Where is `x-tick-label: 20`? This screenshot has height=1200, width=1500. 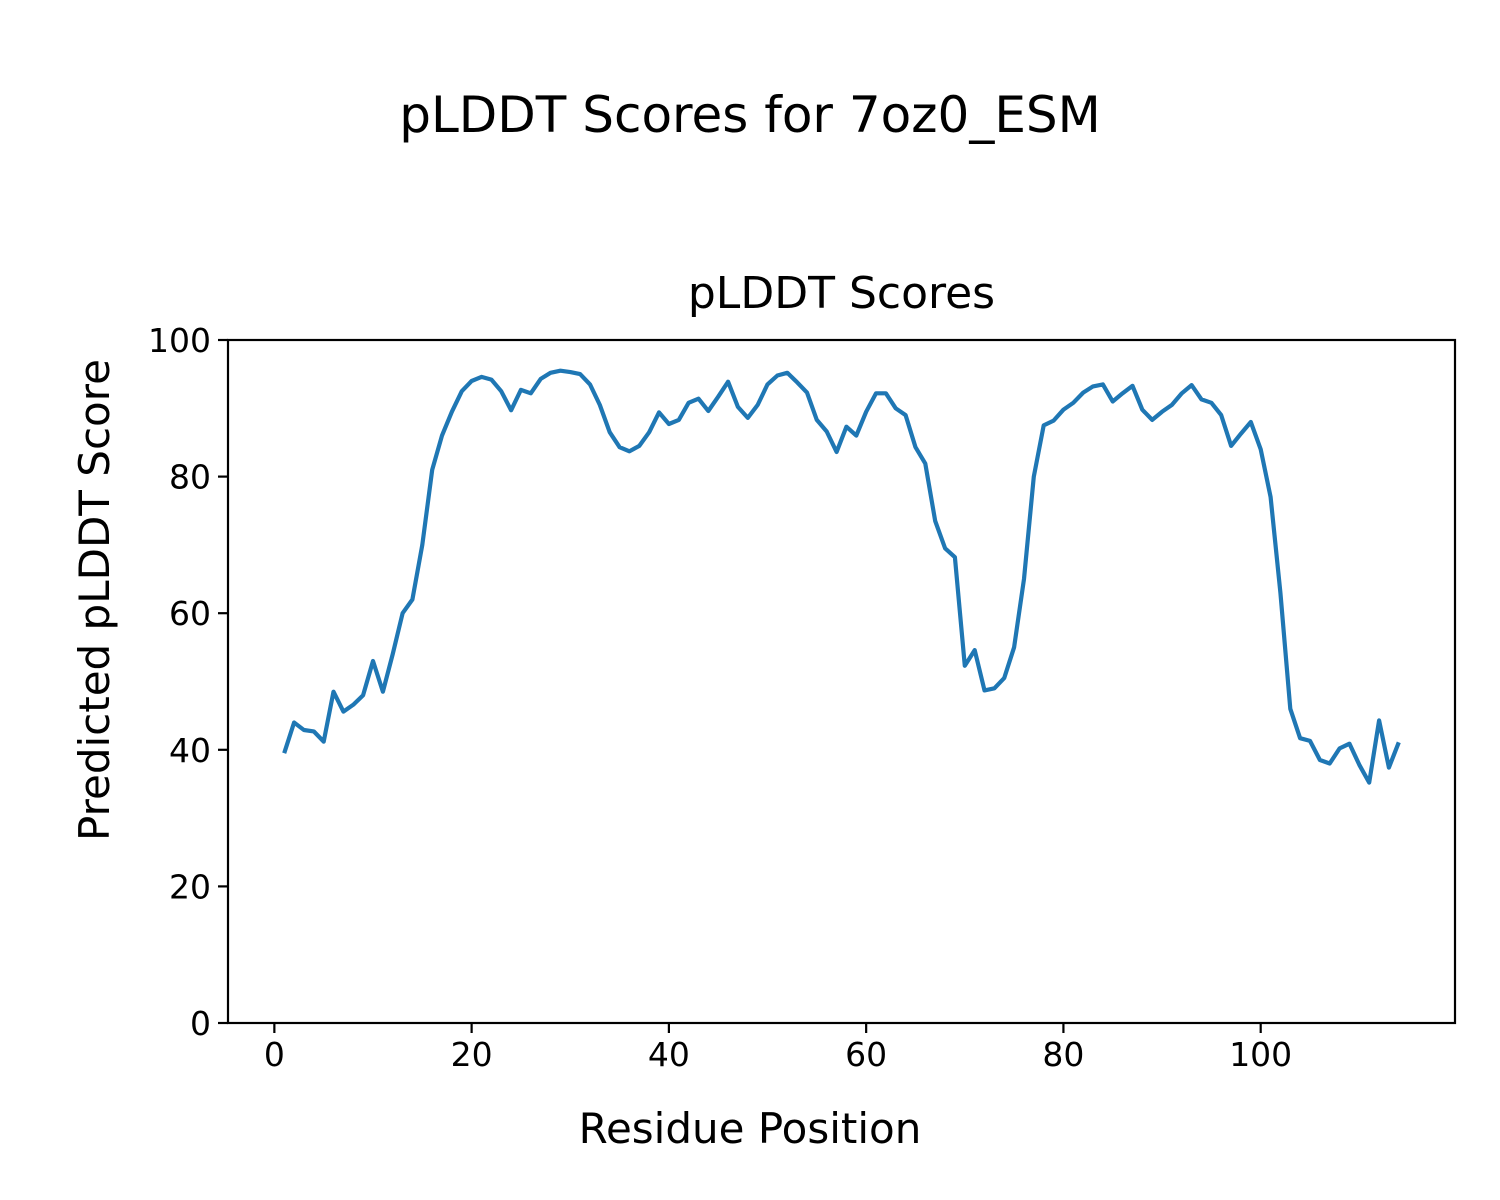
x-tick-label: 20 is located at coordinates (472, 1054).